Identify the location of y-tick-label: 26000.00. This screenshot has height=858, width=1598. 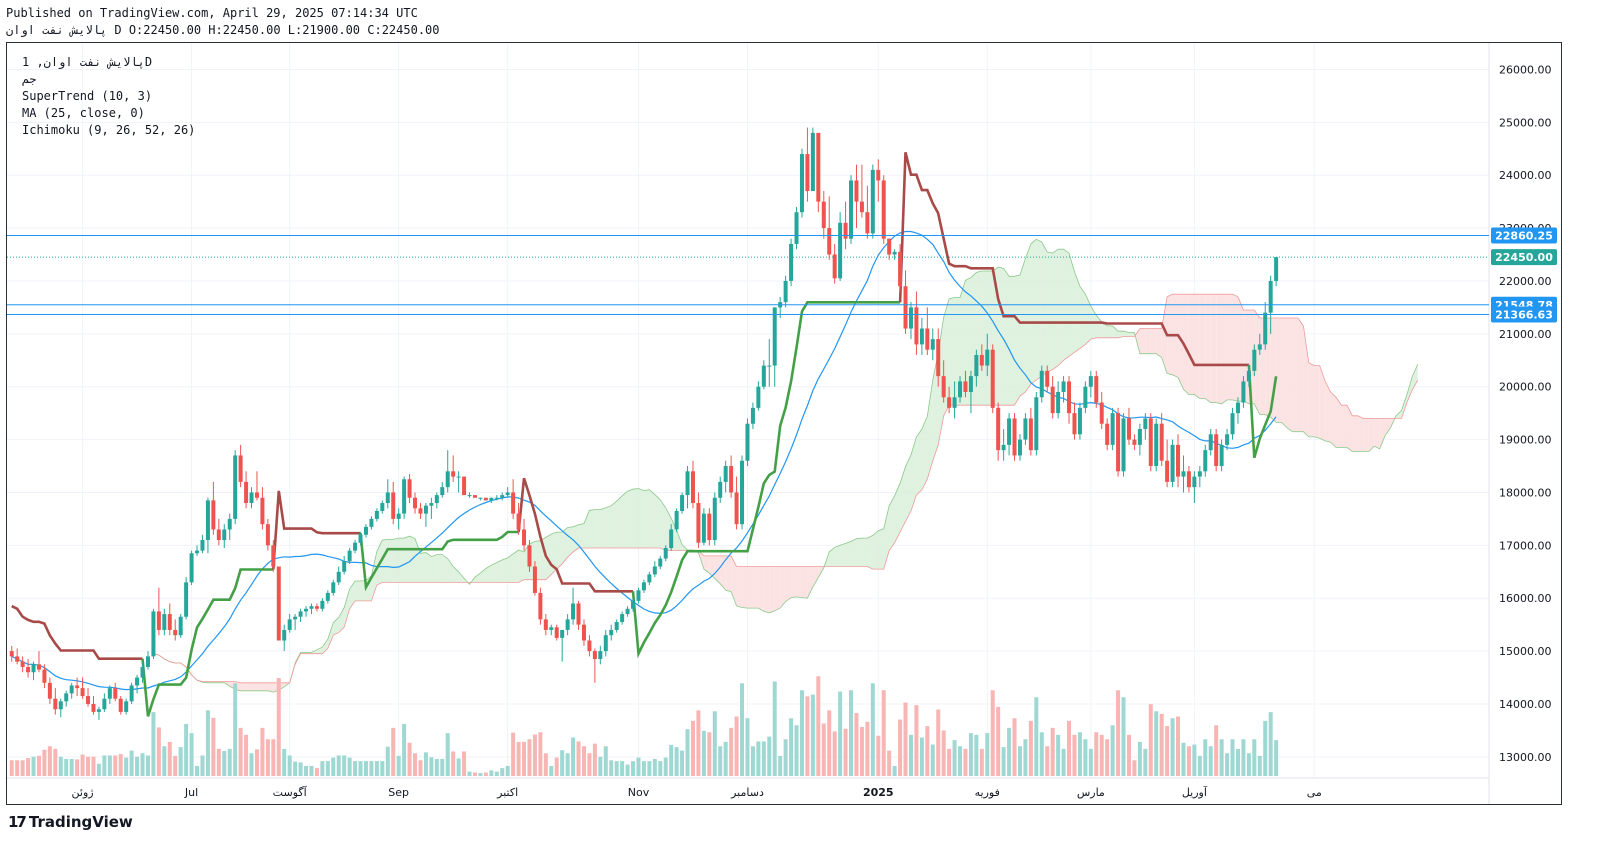
(1525, 69).